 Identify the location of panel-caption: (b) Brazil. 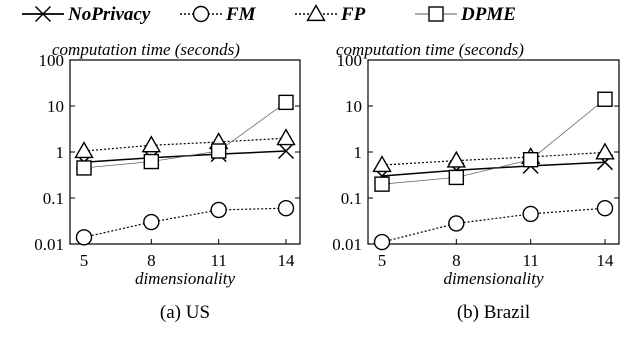
(493, 312).